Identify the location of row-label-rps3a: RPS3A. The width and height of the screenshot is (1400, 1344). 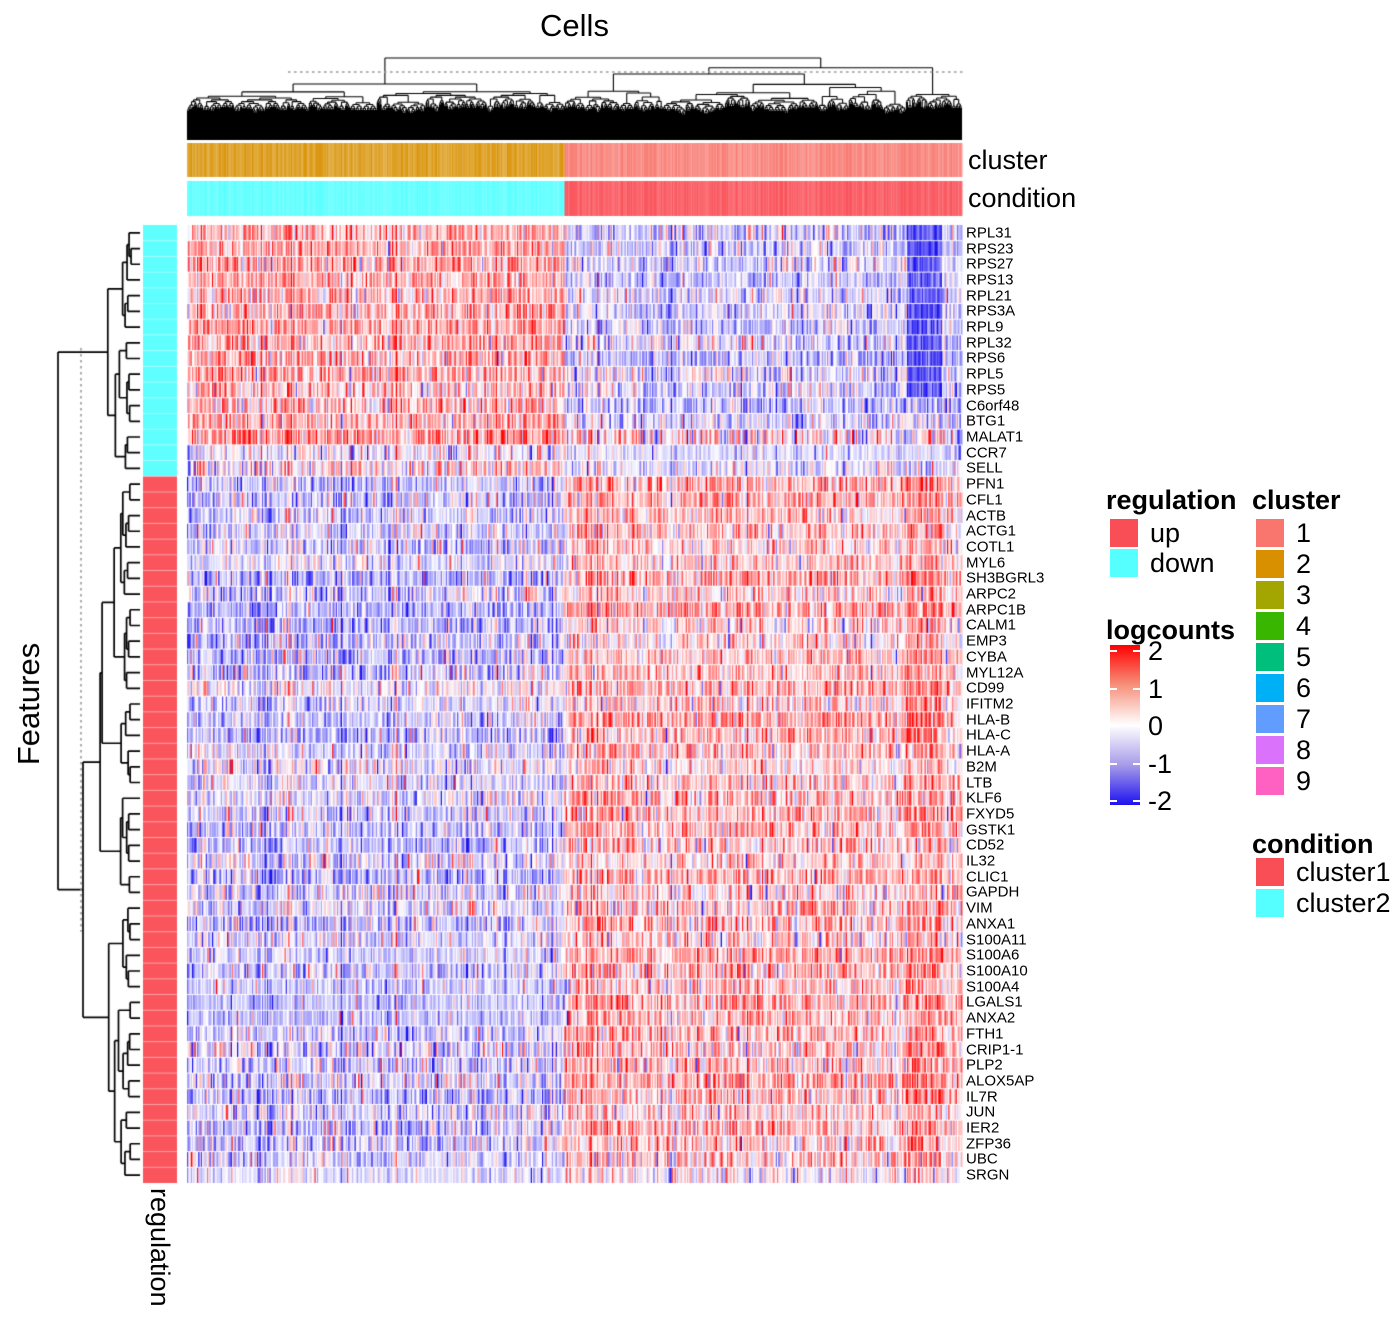
(991, 311).